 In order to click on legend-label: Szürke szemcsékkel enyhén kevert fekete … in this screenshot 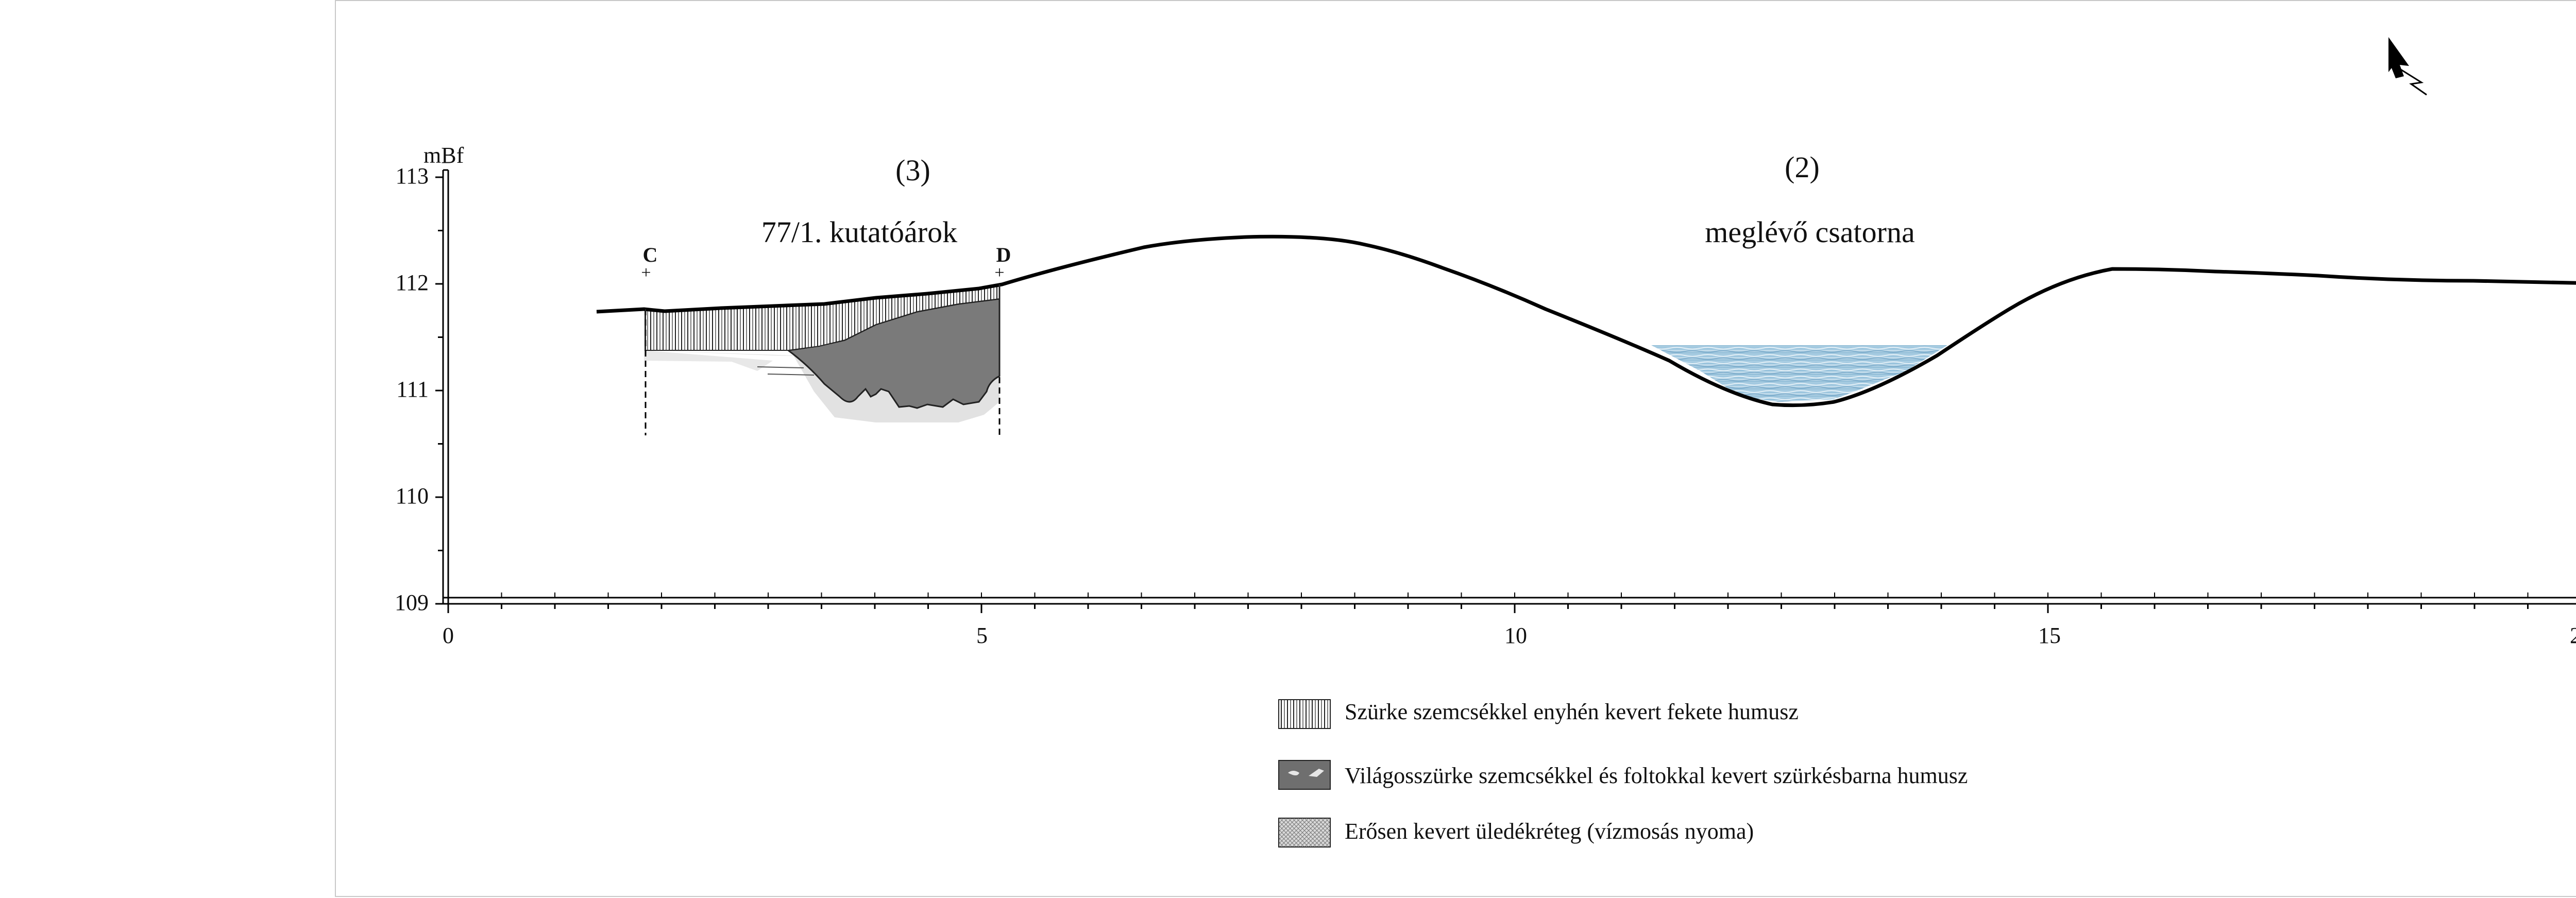, I will do `click(1572, 711)`.